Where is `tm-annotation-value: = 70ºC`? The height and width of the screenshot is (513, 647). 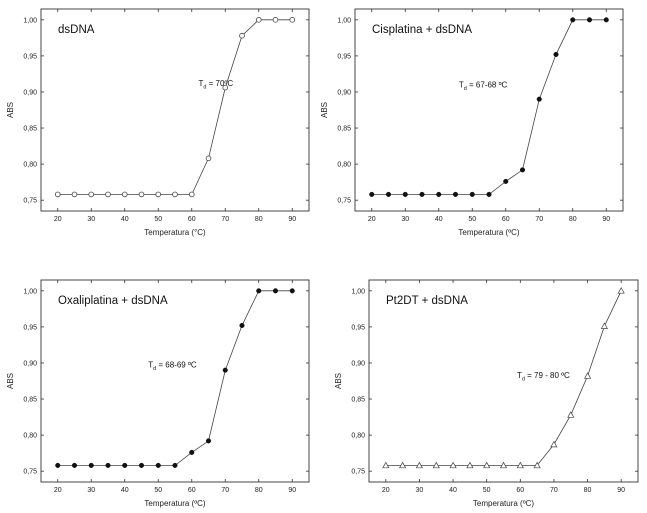
tm-annotation-value: = 70ºC is located at coordinates (219, 83).